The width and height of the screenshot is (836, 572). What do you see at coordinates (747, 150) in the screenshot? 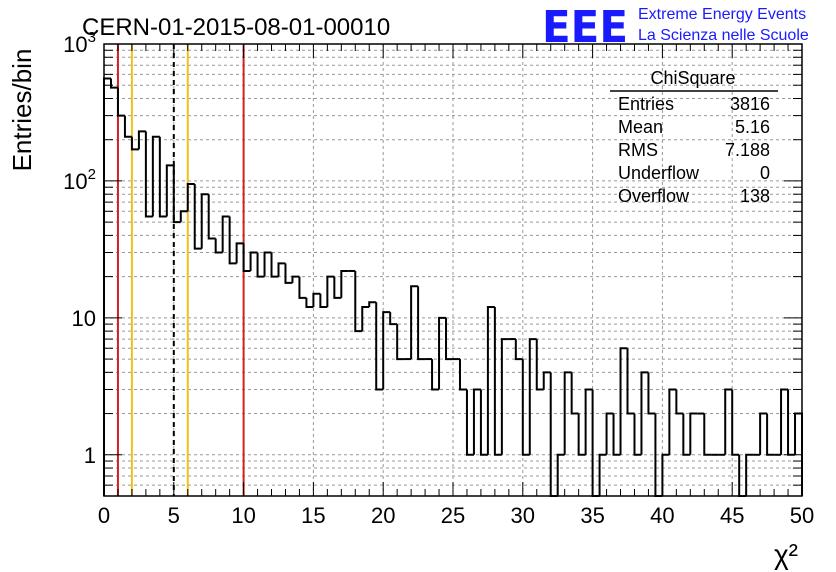
I see `stats-value: 7.188` at bounding box center [747, 150].